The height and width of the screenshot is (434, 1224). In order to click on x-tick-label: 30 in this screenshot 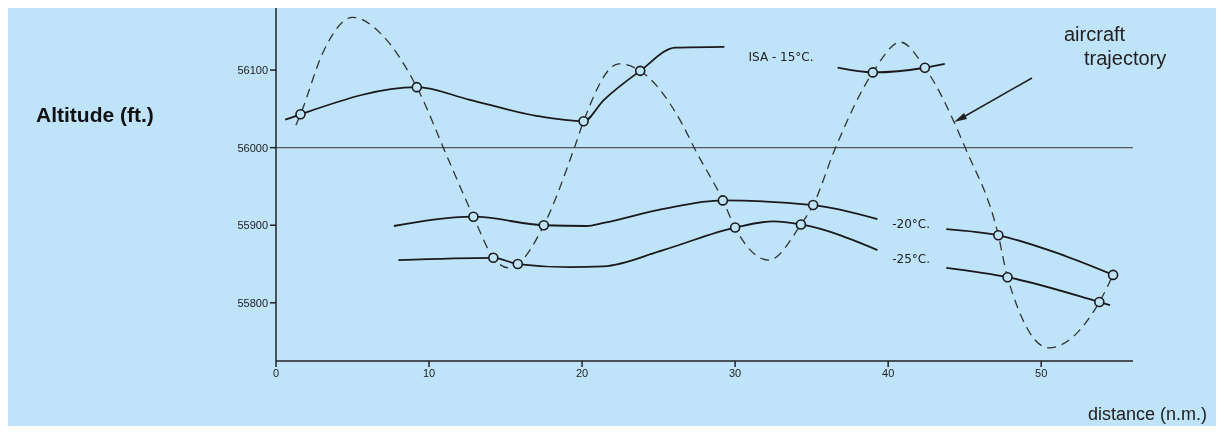, I will do `click(735, 372)`.